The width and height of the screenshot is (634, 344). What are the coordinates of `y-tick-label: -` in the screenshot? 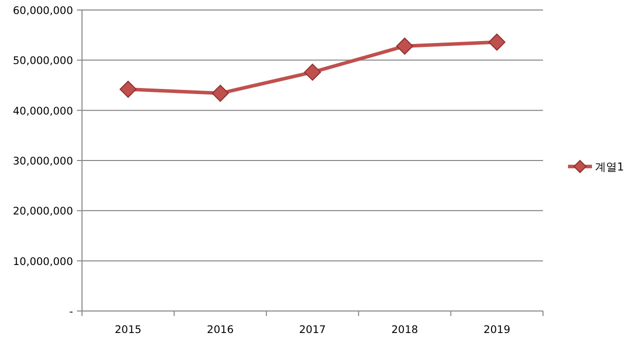 It's located at (71, 312).